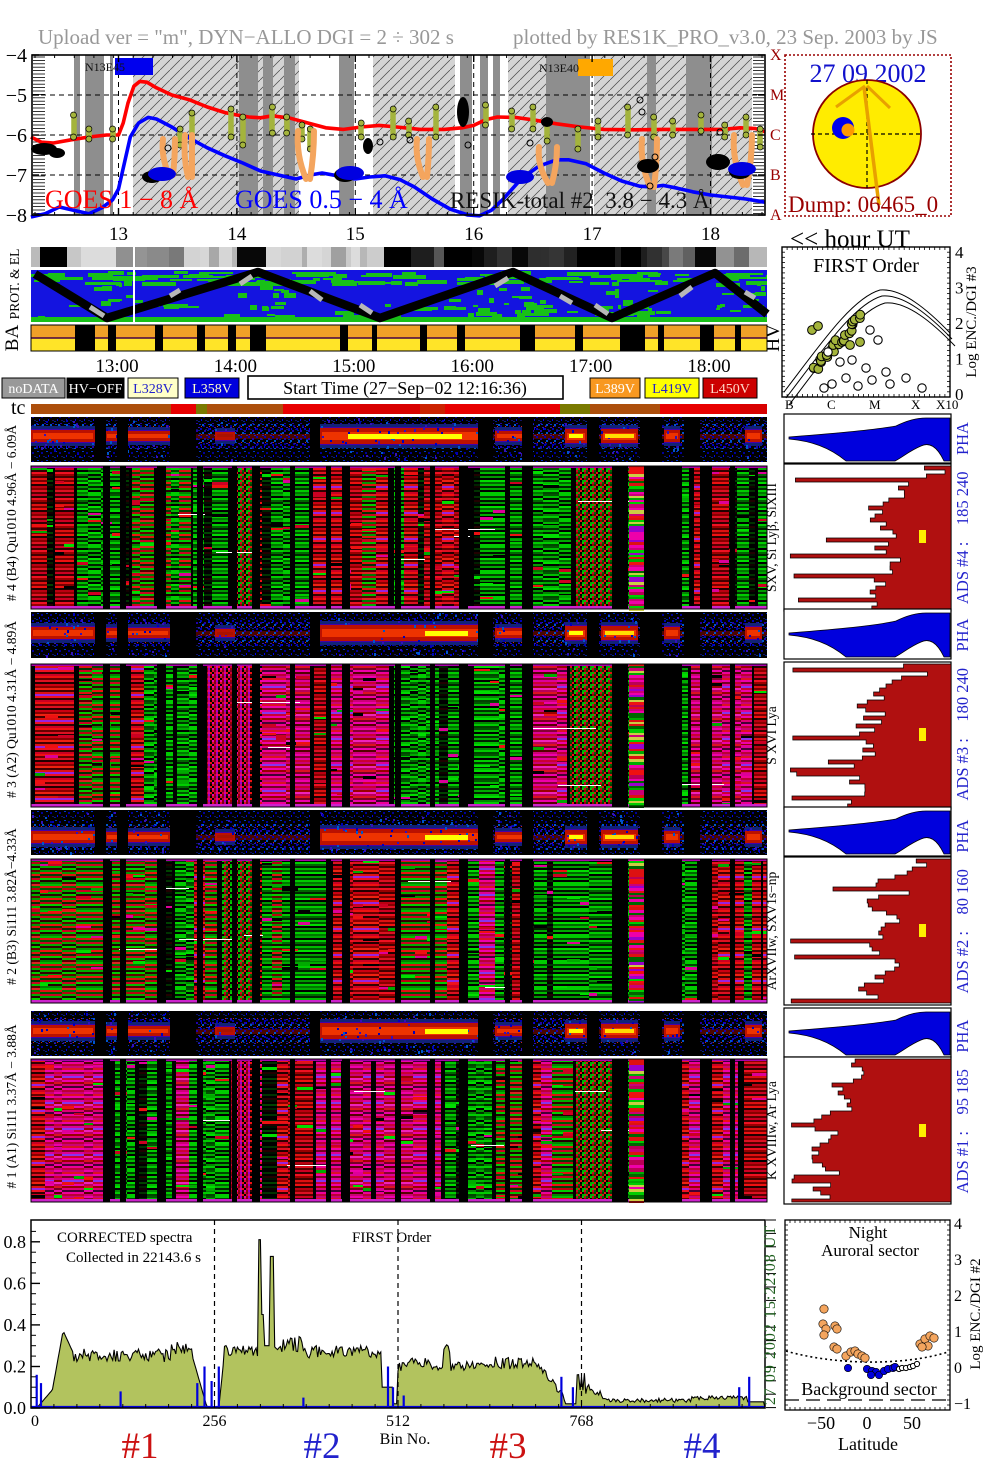  What do you see at coordinates (592, 234) in the screenshot?
I see `svg-text: 17` at bounding box center [592, 234].